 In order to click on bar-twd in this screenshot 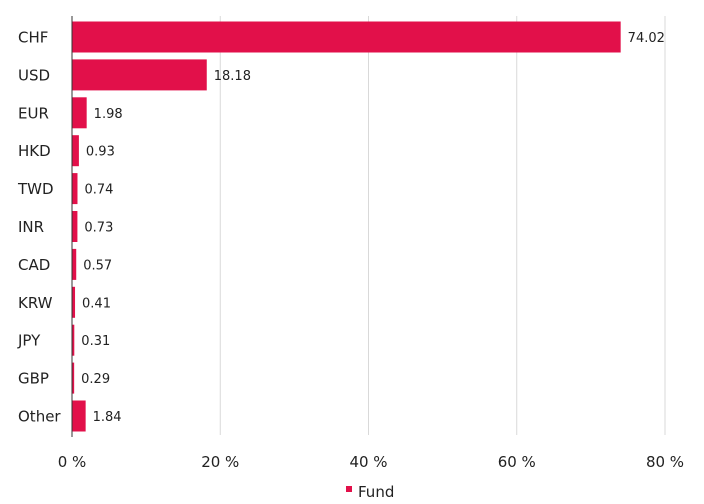, I will do `click(75, 189)`.